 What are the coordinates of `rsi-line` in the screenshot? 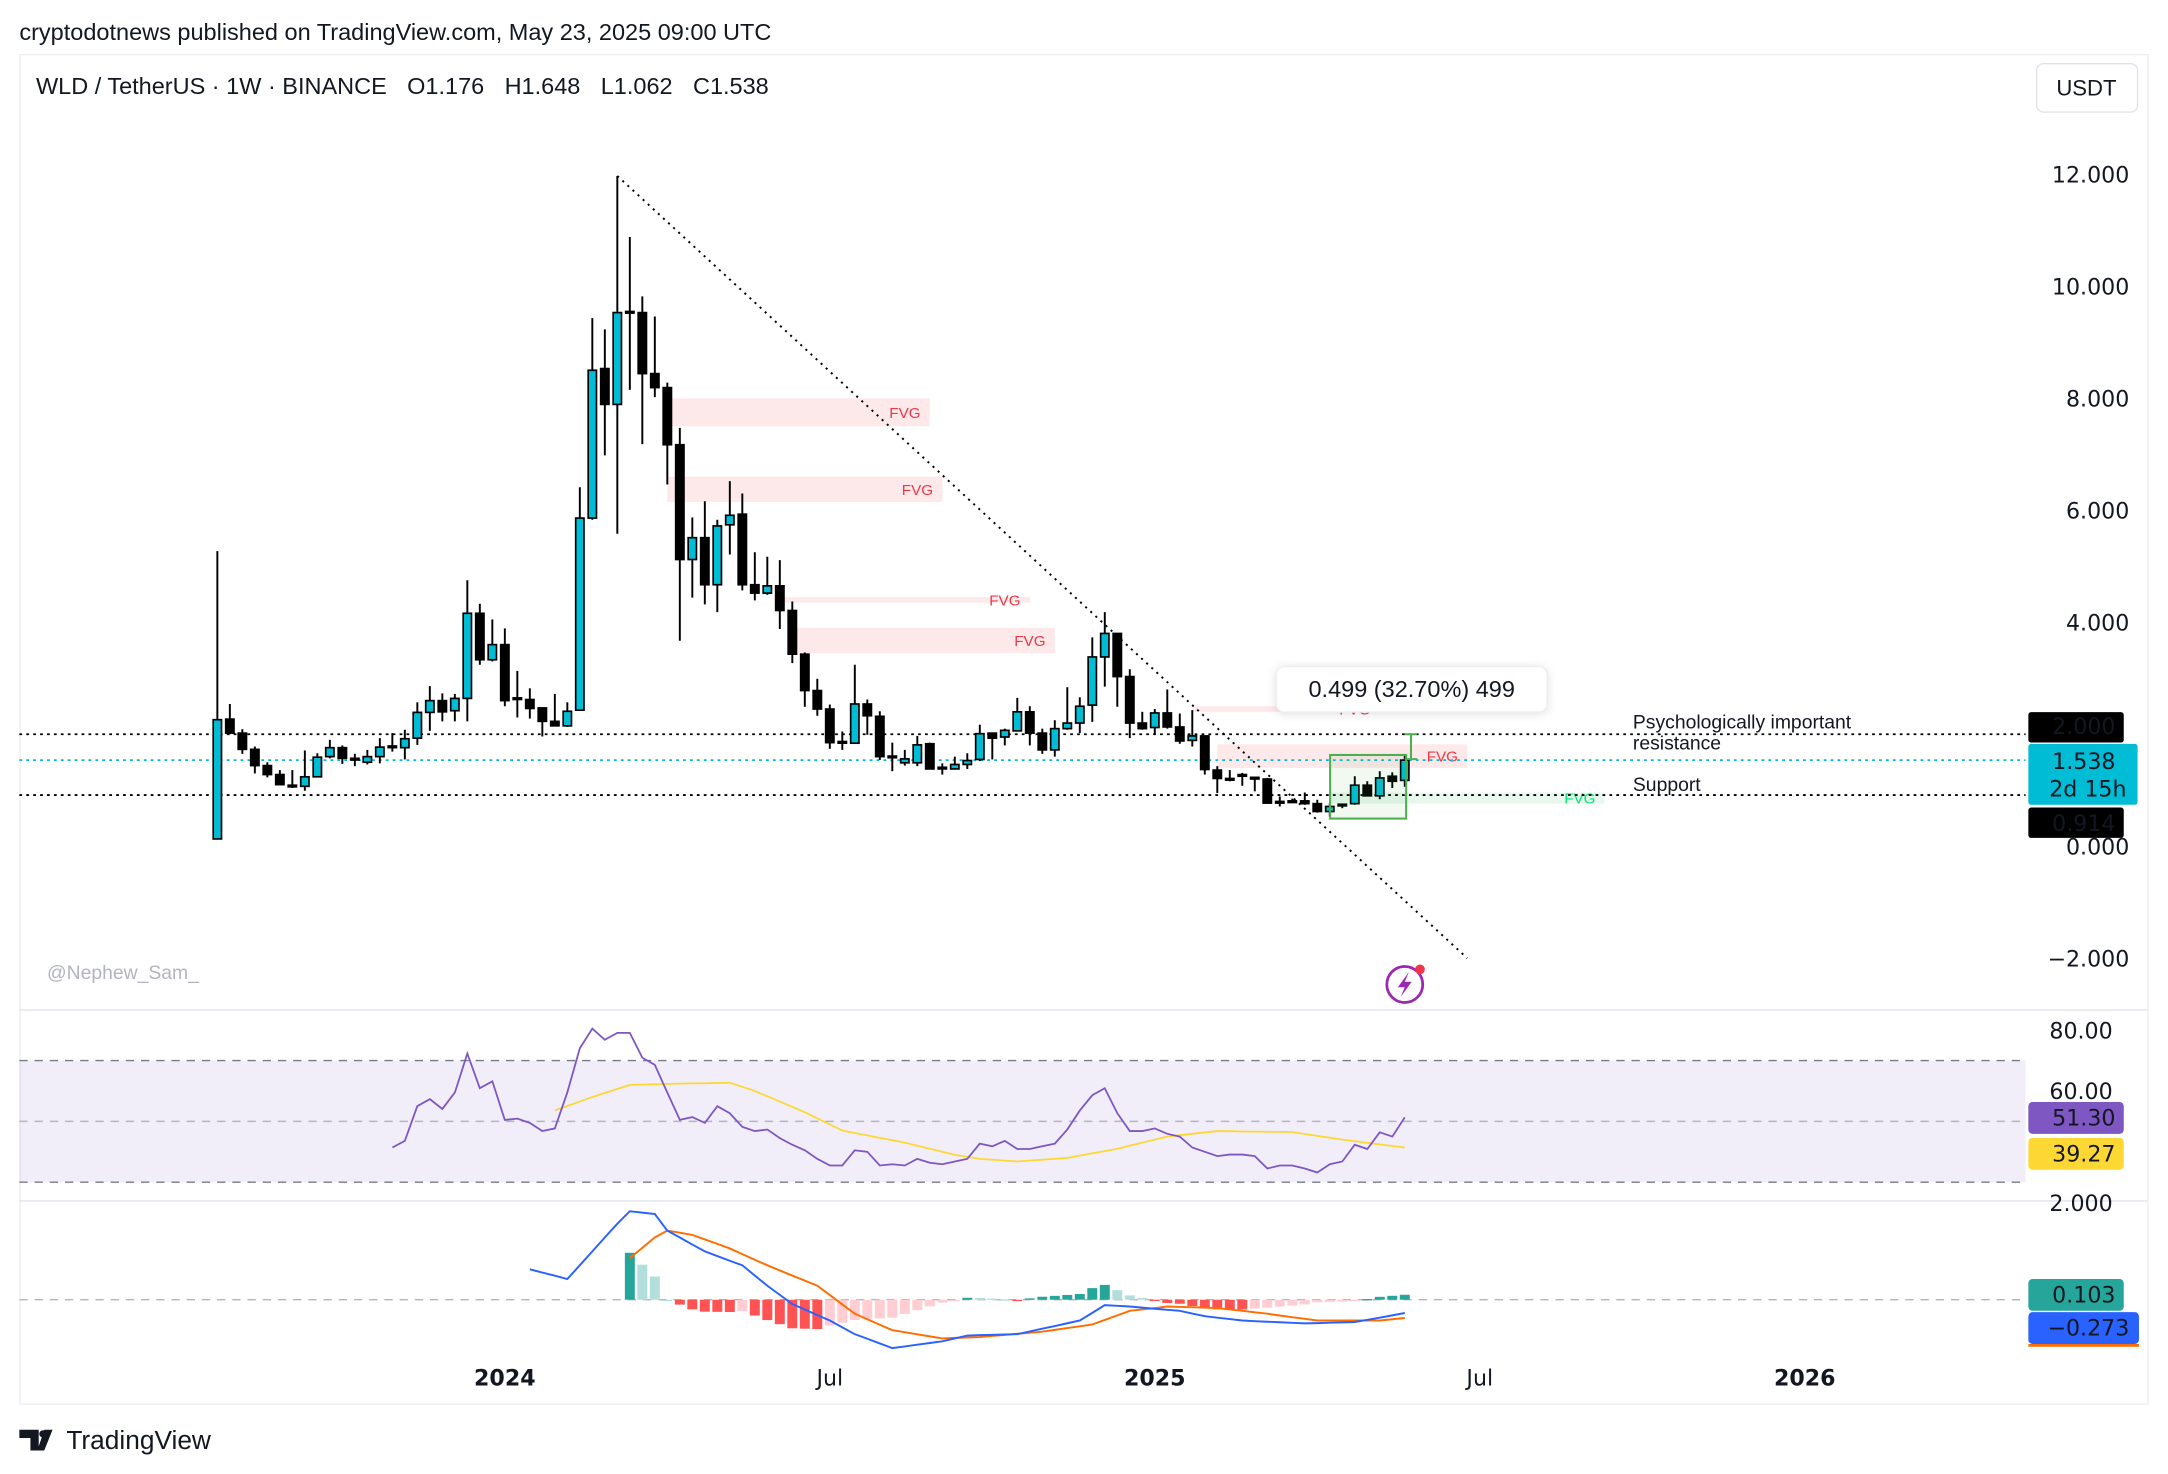 It's located at (898, 1100).